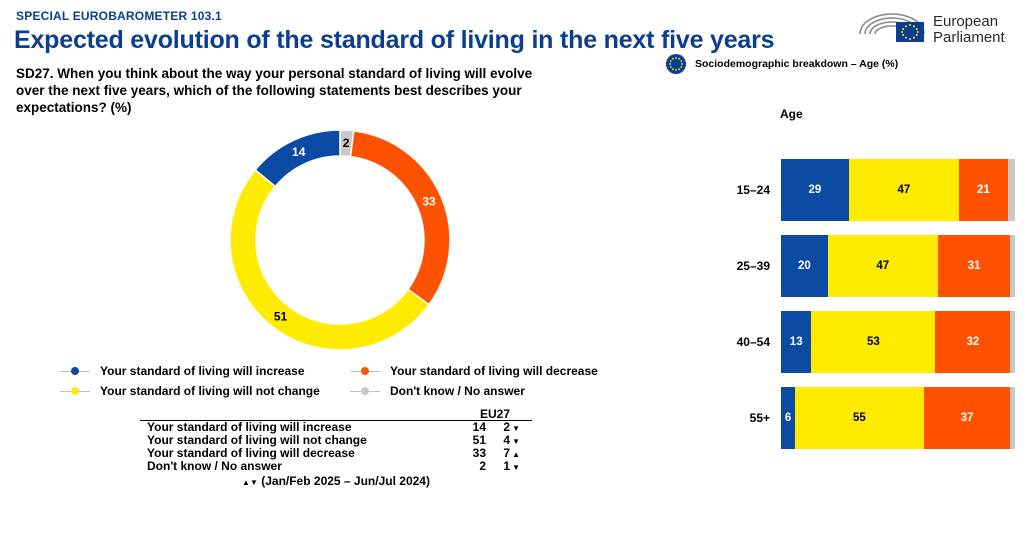  What do you see at coordinates (214, 466) in the screenshot?
I see `table-row-label: Don't know / No answer` at bounding box center [214, 466].